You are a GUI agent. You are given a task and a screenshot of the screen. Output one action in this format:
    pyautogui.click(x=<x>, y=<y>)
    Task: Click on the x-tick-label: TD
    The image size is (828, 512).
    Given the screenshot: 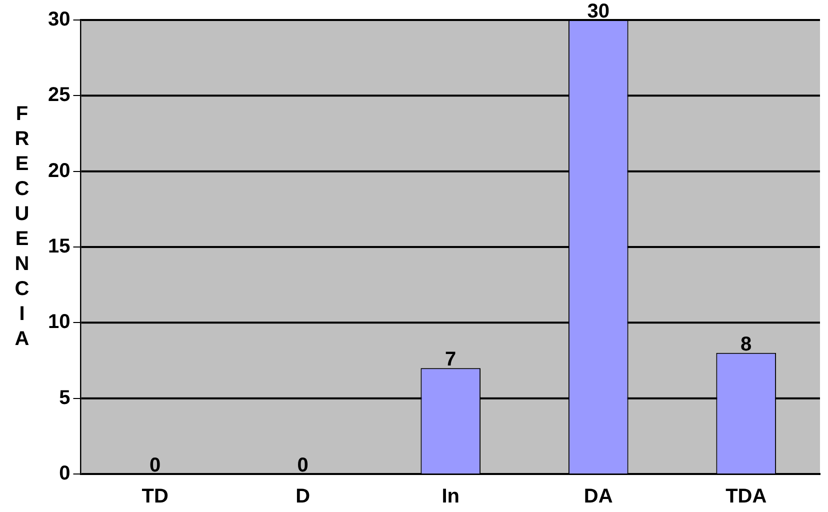 What is the action you would take?
    pyautogui.click(x=155, y=497)
    